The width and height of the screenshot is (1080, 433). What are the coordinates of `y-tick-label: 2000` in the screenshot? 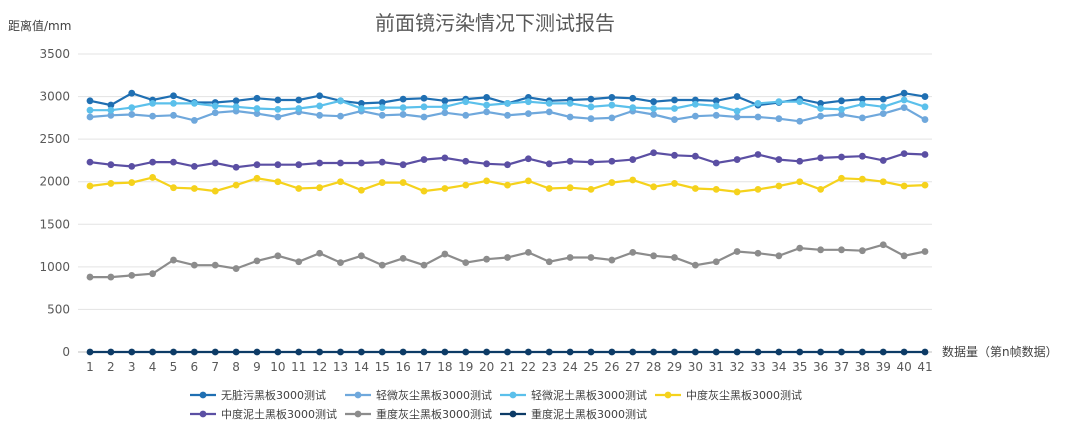 It's located at (54, 182).